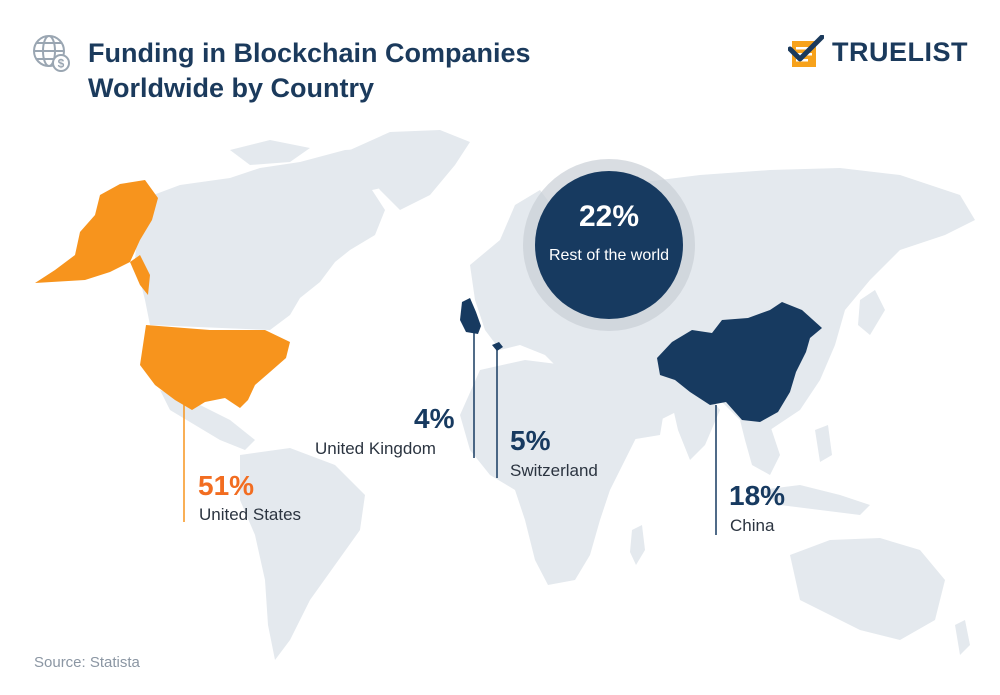 The height and width of the screenshot is (695, 1000). I want to click on land-south-america, so click(302, 554).